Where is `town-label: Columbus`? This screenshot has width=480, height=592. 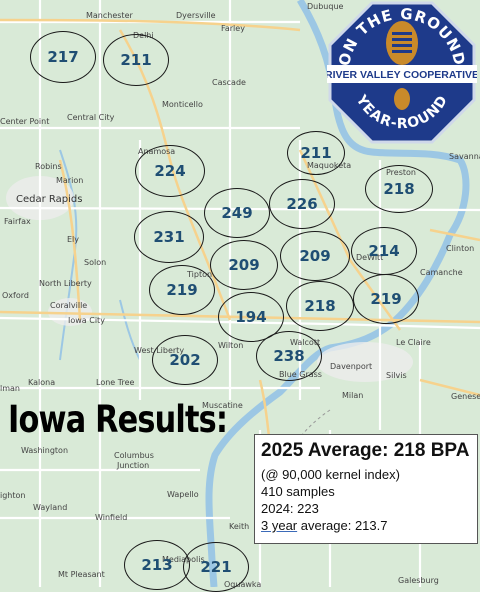
town-label: Columbus is located at coordinates (134, 455).